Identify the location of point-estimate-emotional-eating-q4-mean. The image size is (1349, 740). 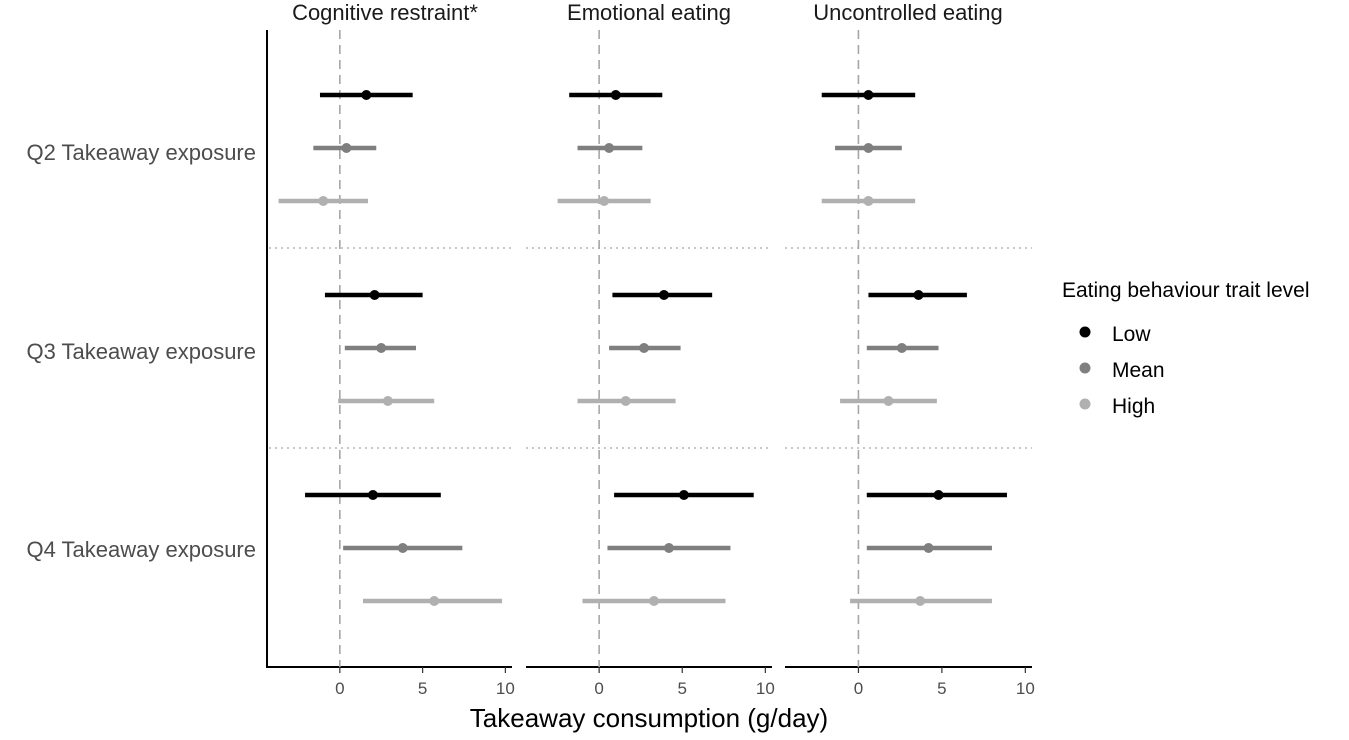
(668, 548).